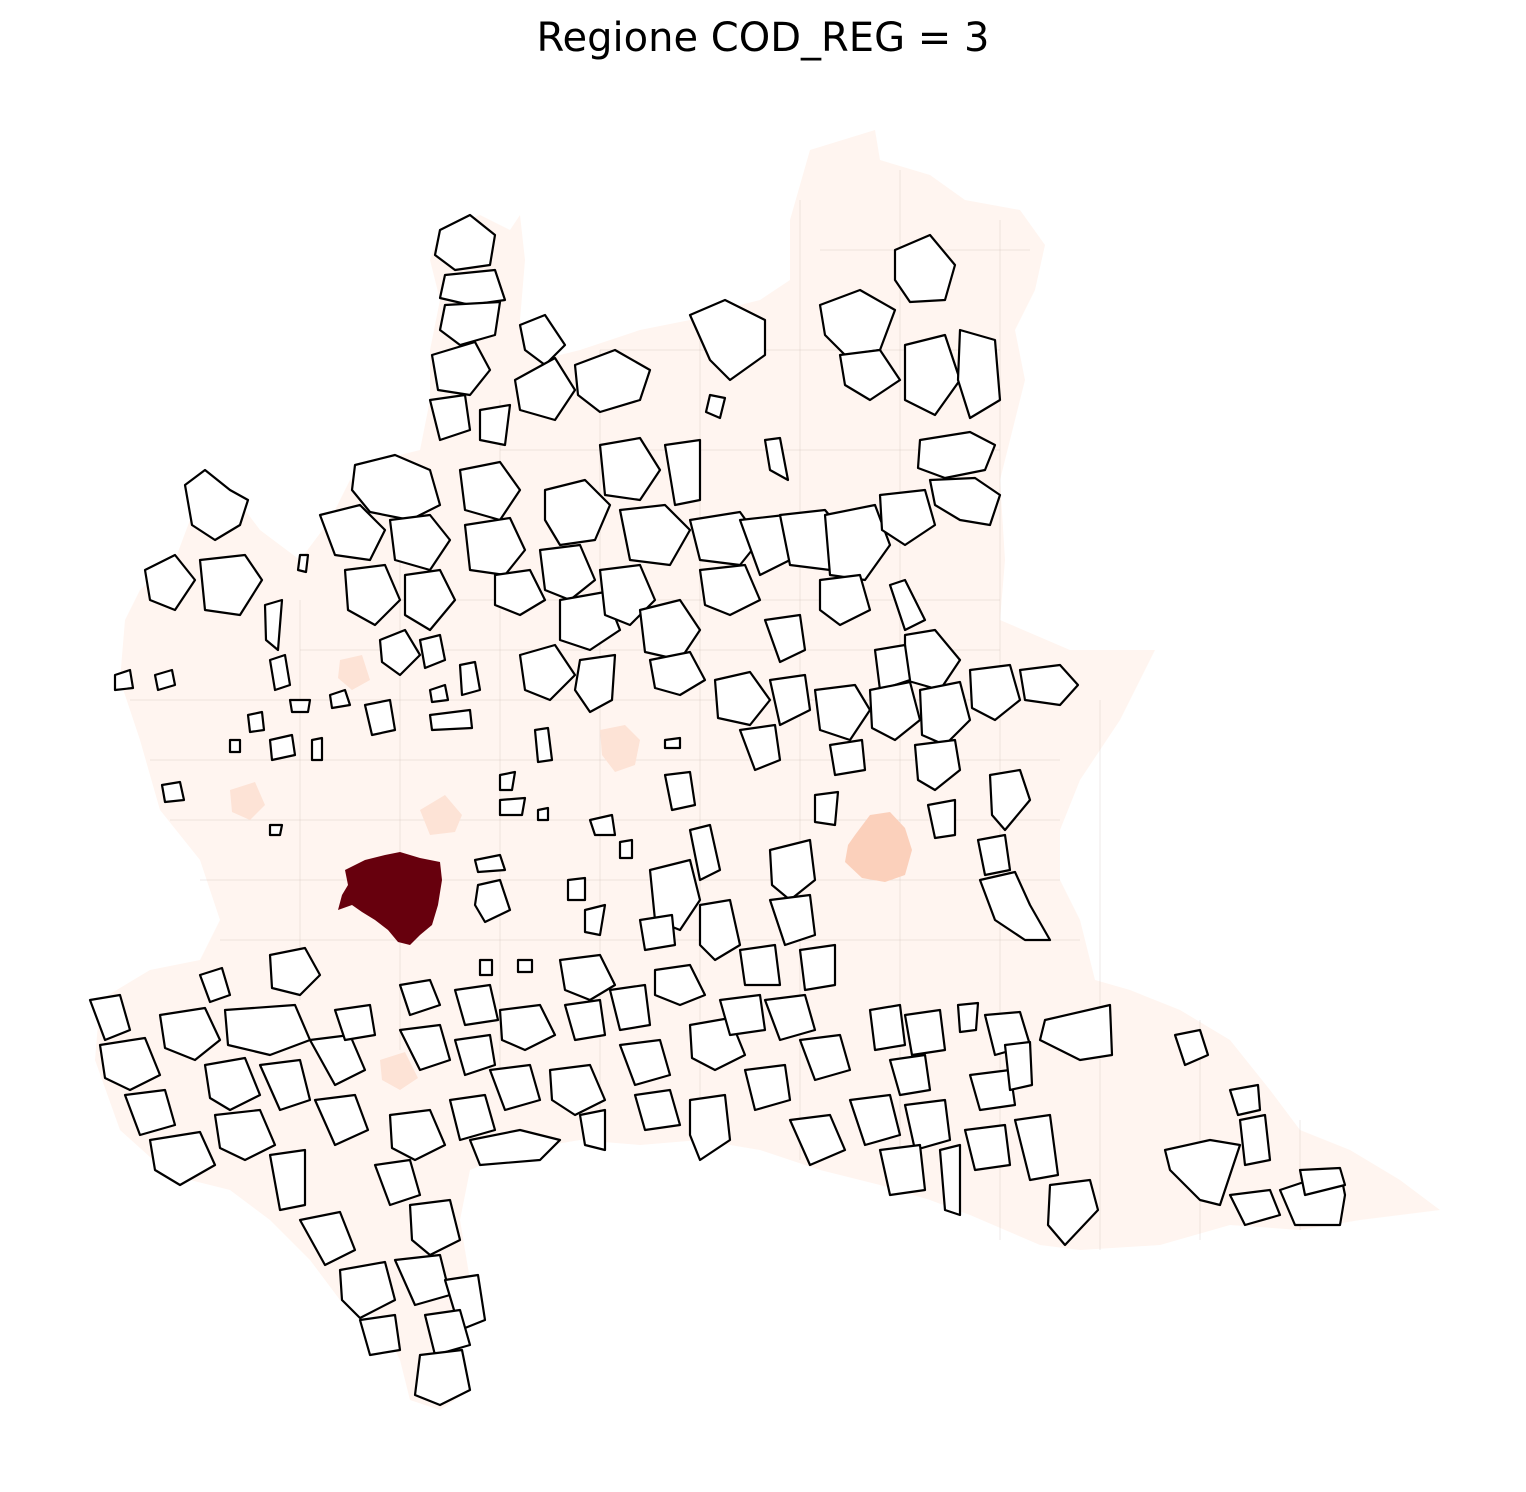 The height and width of the screenshot is (1492, 1526). What do you see at coordinates (390, 898) in the screenshot?
I see `municipality-max` at bounding box center [390, 898].